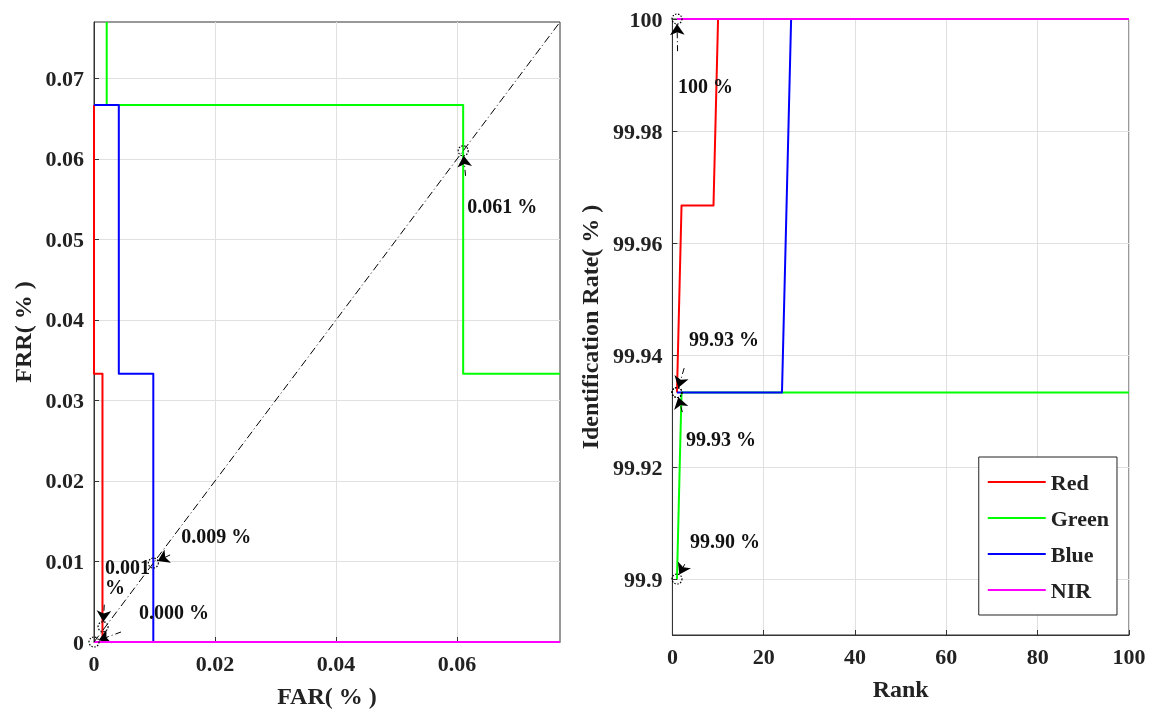 This screenshot has width=1160, height=724. Describe the element at coordinates (64, 320) in the screenshot. I see `y-tick-label: 0.04` at that location.